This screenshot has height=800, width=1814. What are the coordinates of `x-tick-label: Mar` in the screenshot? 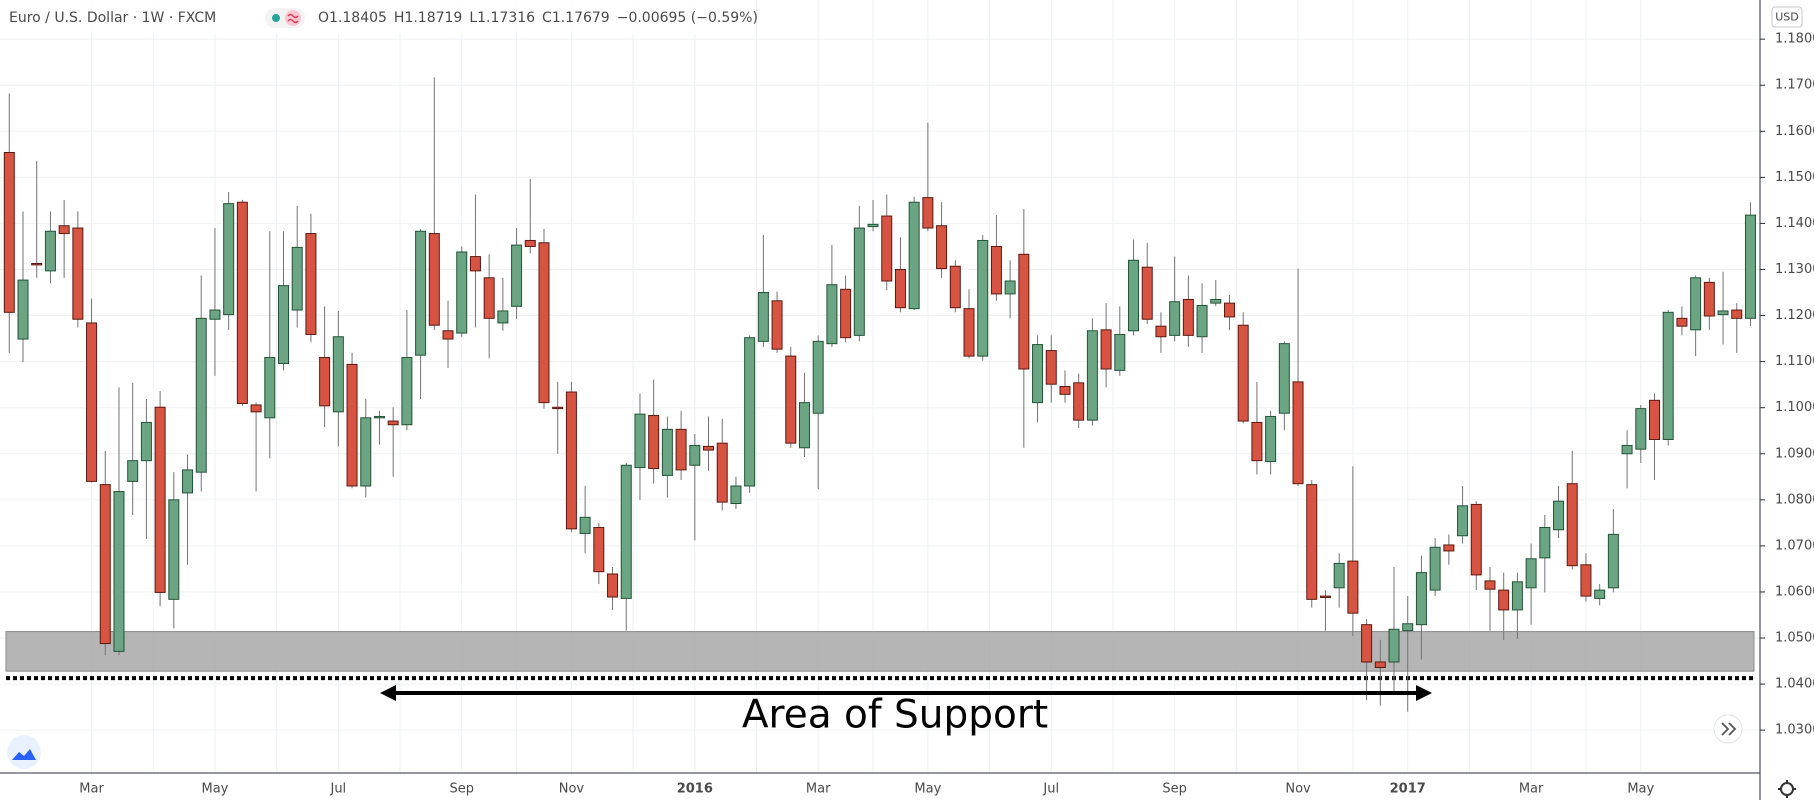 It's located at (1531, 789).